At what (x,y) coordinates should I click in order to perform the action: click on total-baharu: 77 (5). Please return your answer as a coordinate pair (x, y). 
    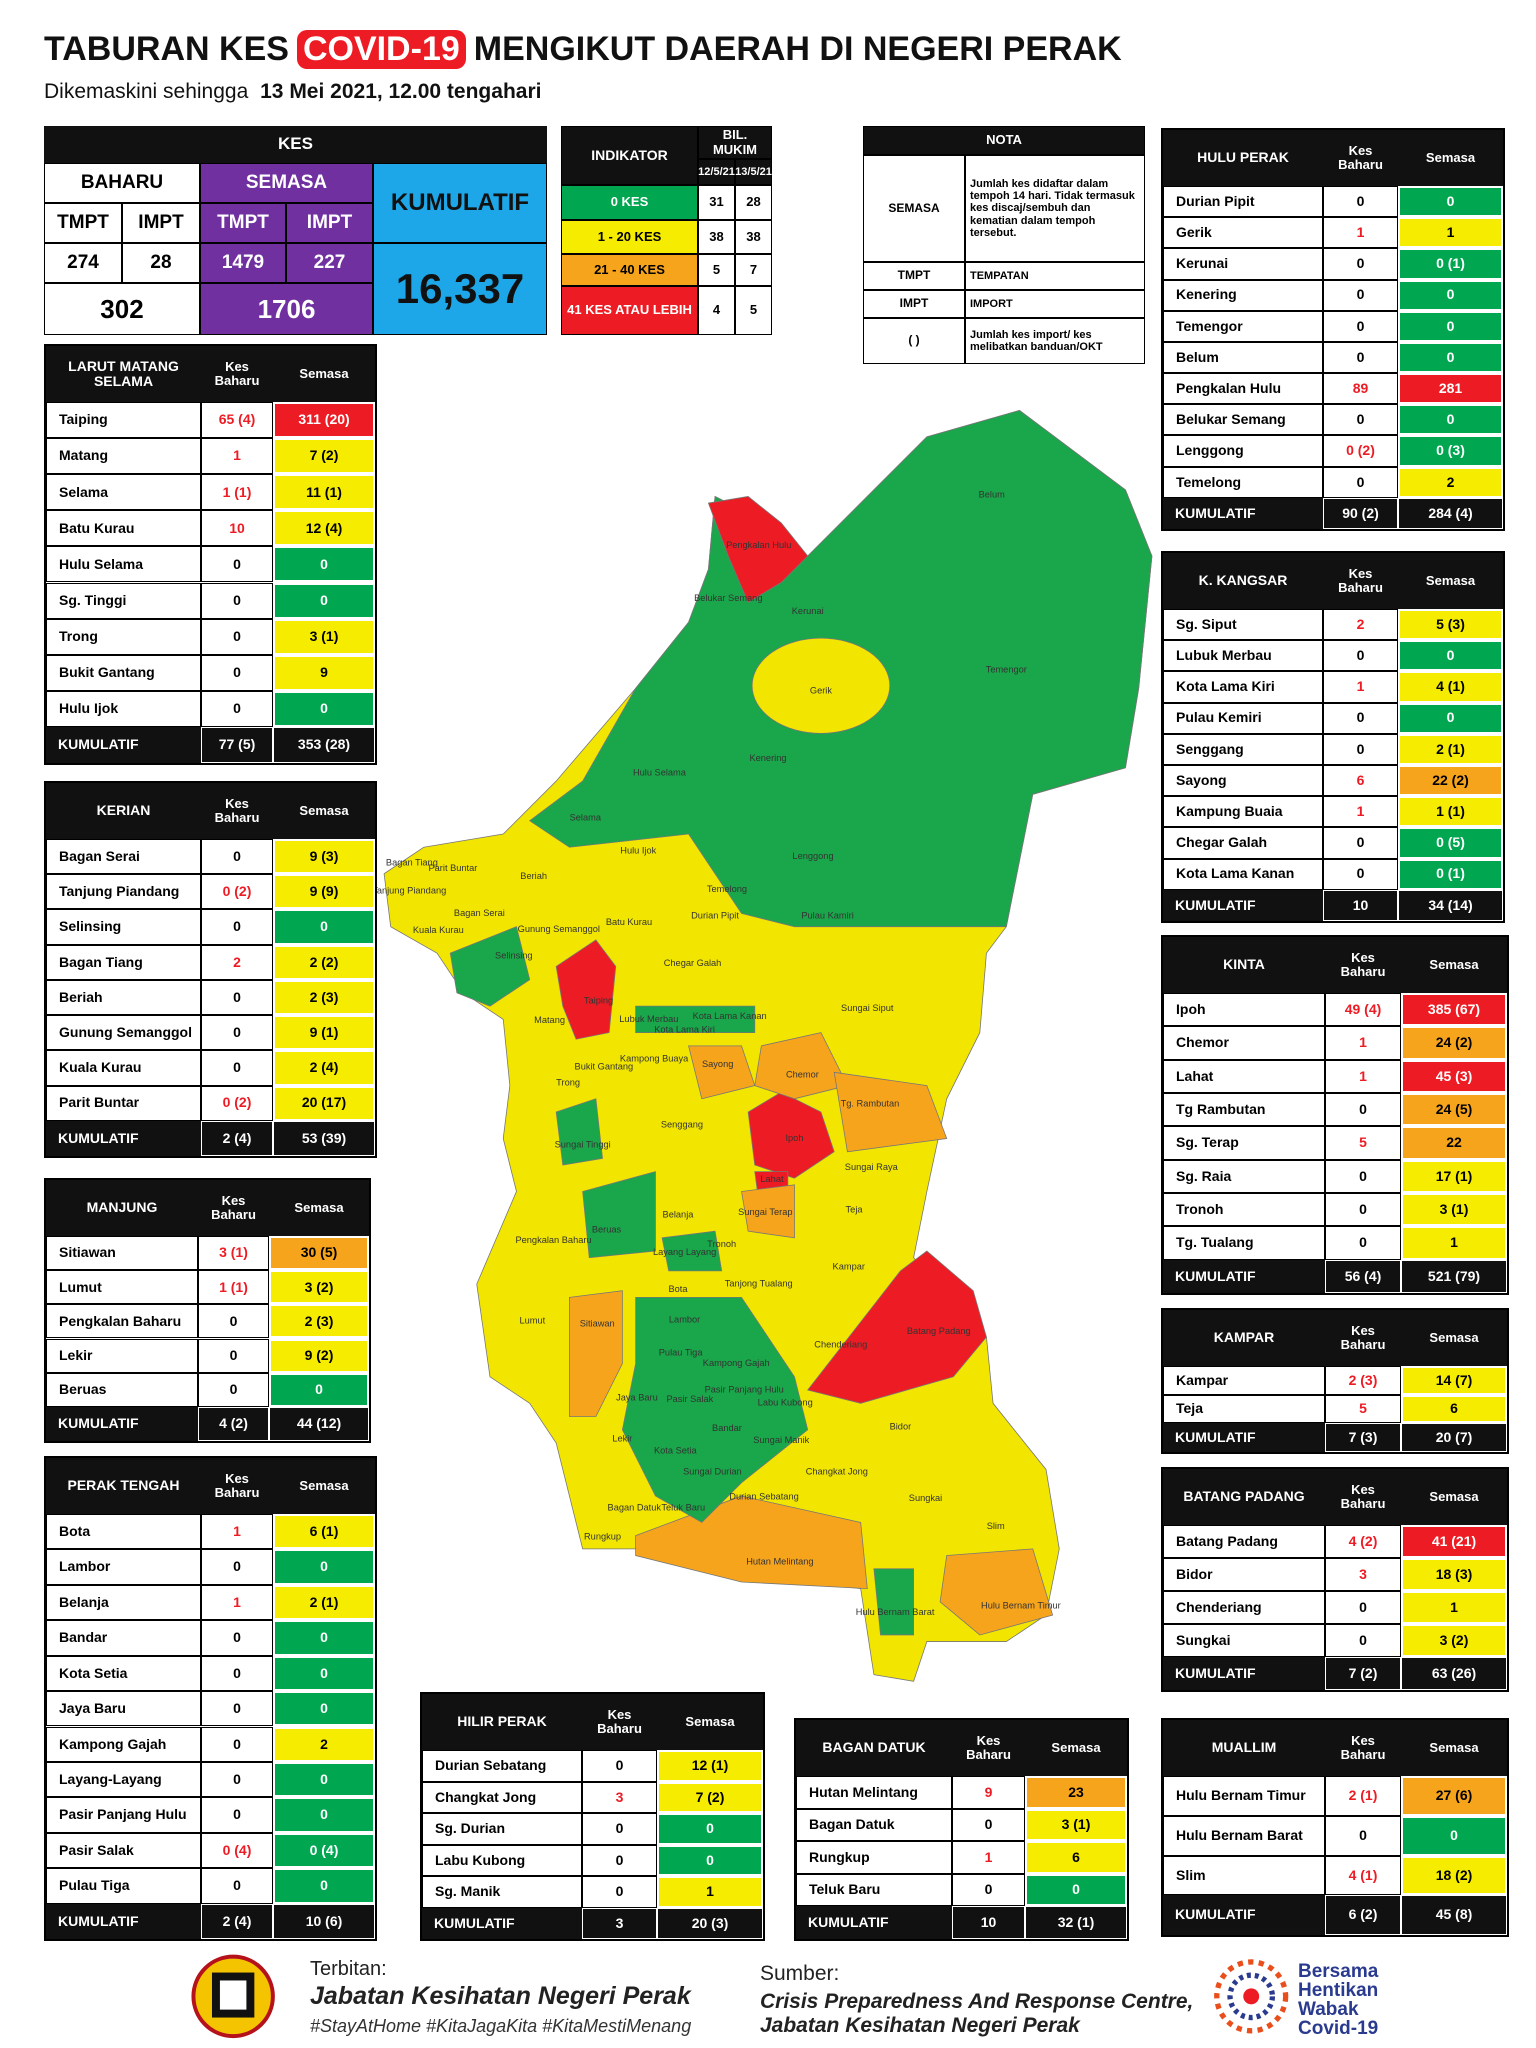
    Looking at the image, I should click on (237, 744).